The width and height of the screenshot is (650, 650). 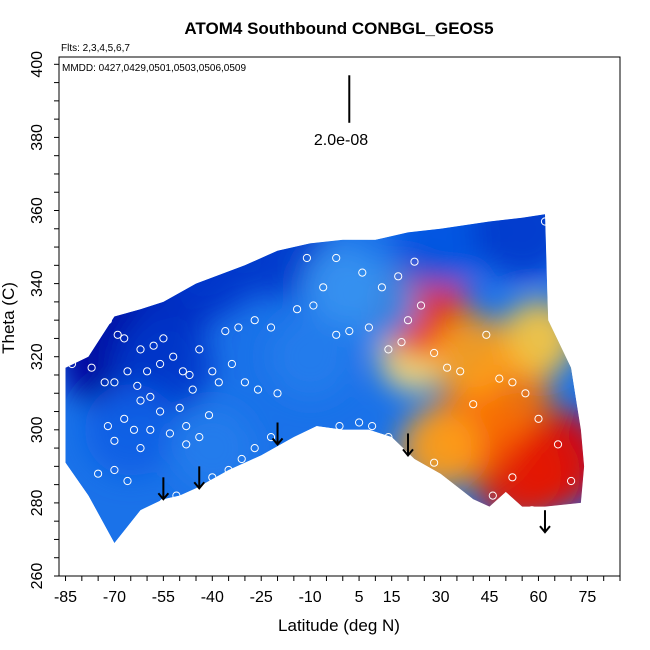 What do you see at coordinates (37, 576) in the screenshot?
I see `y-tick-label: 260` at bounding box center [37, 576].